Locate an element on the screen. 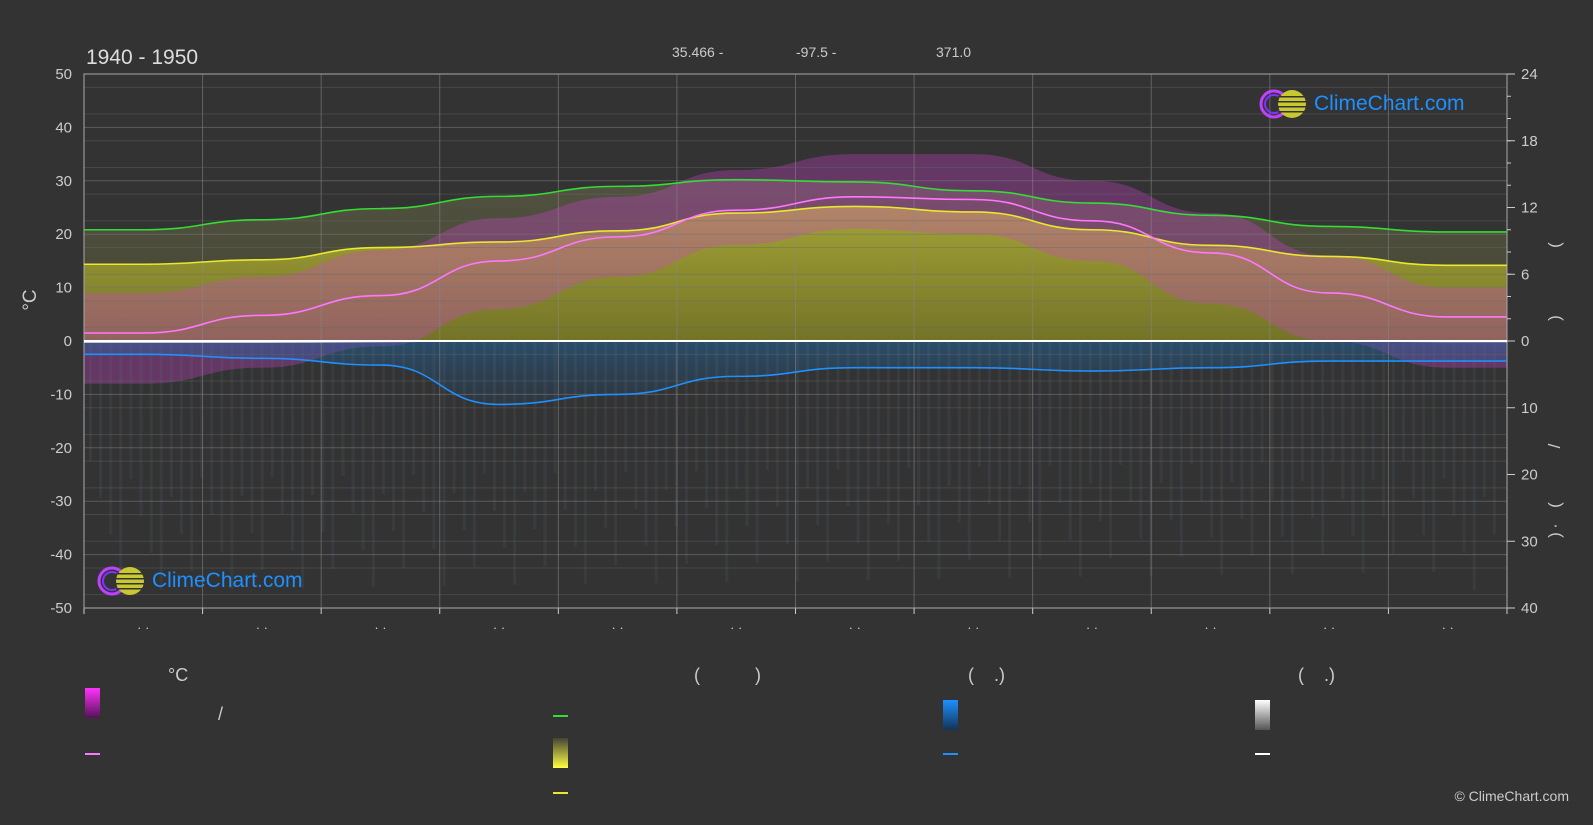 The width and height of the screenshot is (1593, 825). right-tick-label: 0 is located at coordinates (1525, 341).